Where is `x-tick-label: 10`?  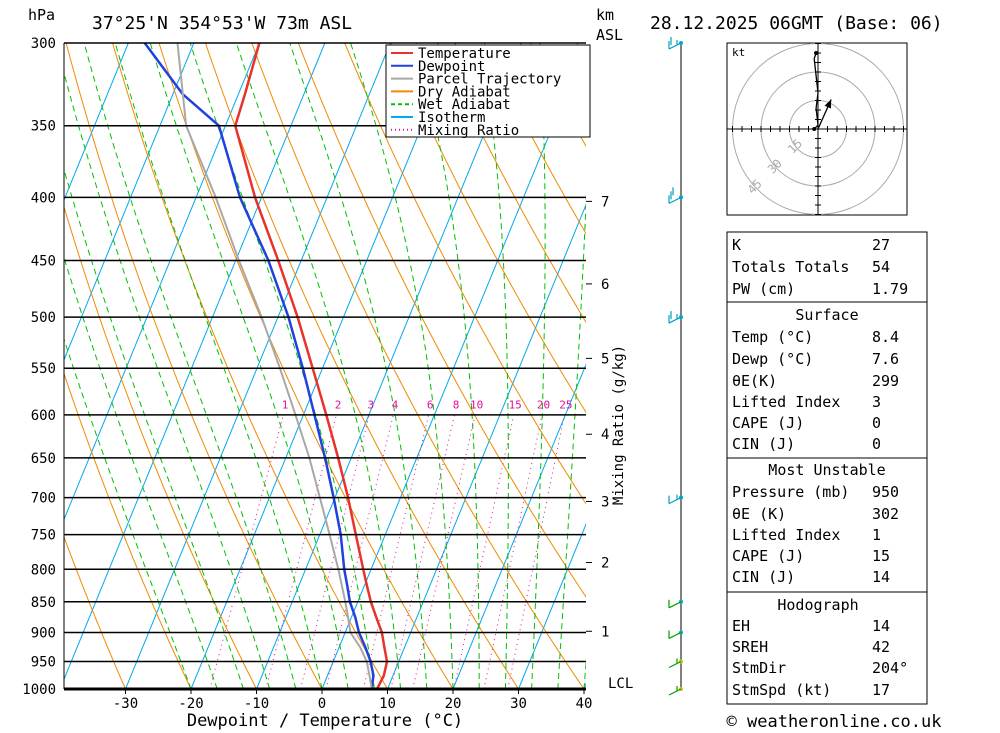 x-tick-label: 10 is located at coordinates (387, 704).